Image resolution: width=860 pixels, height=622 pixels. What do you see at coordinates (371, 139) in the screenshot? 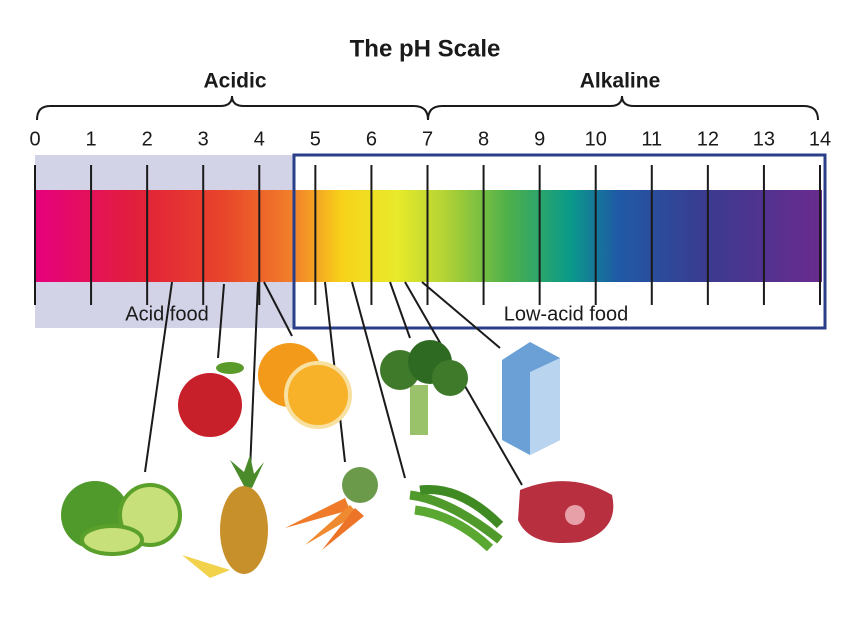
I see `tick-label: 6` at bounding box center [371, 139].